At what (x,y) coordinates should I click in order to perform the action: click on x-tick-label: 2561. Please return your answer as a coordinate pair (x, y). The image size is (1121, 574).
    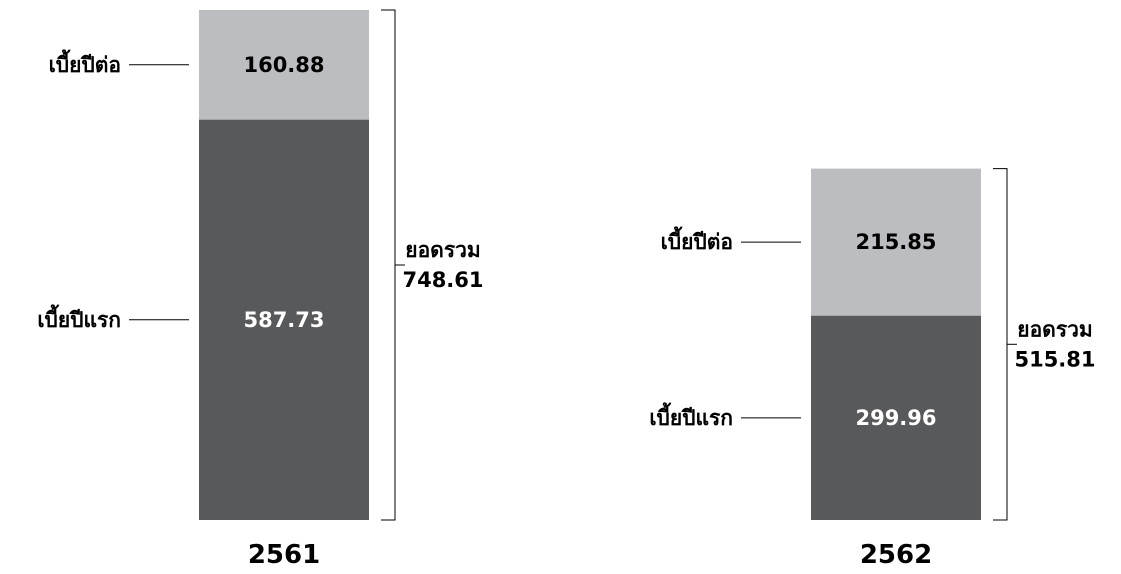
    Looking at the image, I should click on (284, 555).